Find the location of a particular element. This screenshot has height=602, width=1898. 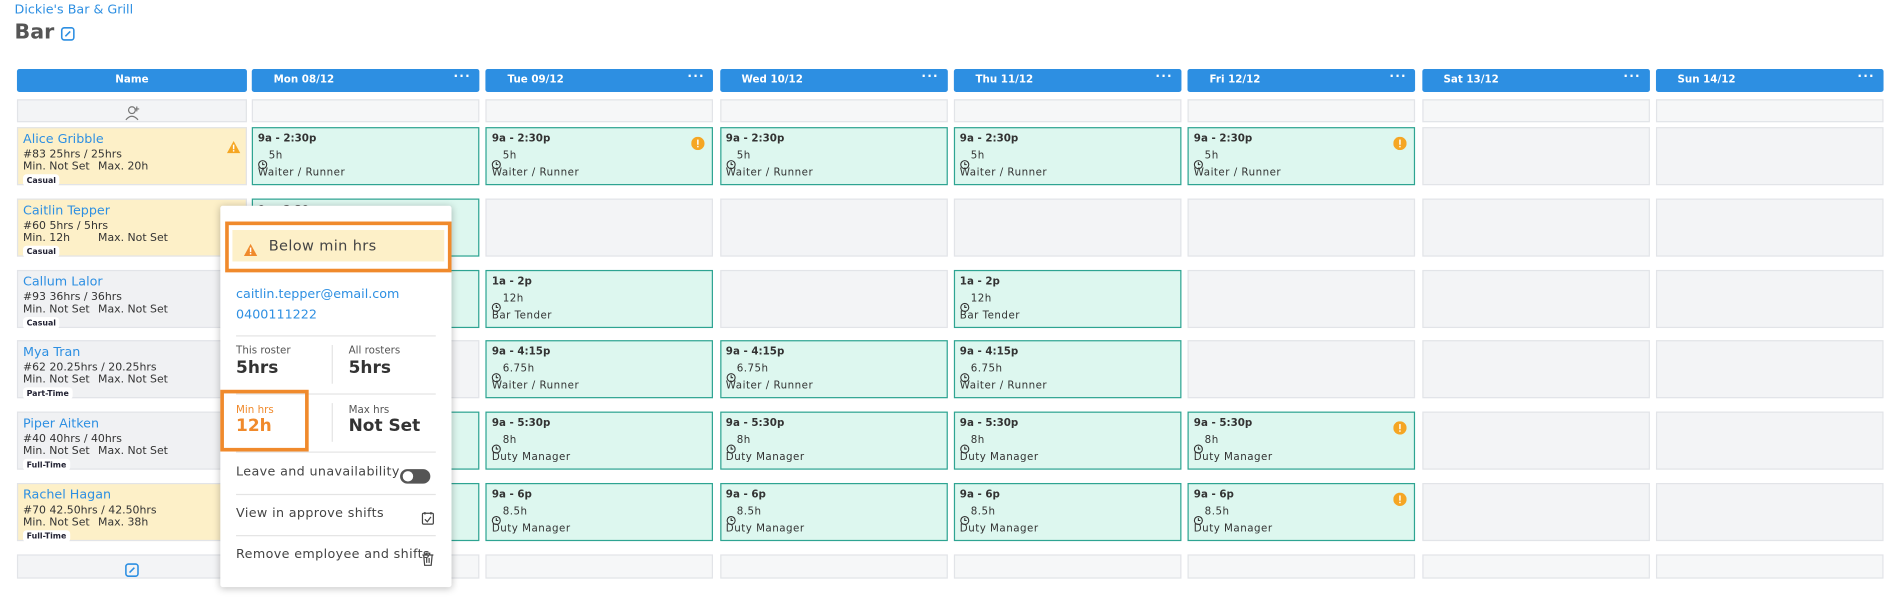

add-employee-icon is located at coordinates (133, 114).